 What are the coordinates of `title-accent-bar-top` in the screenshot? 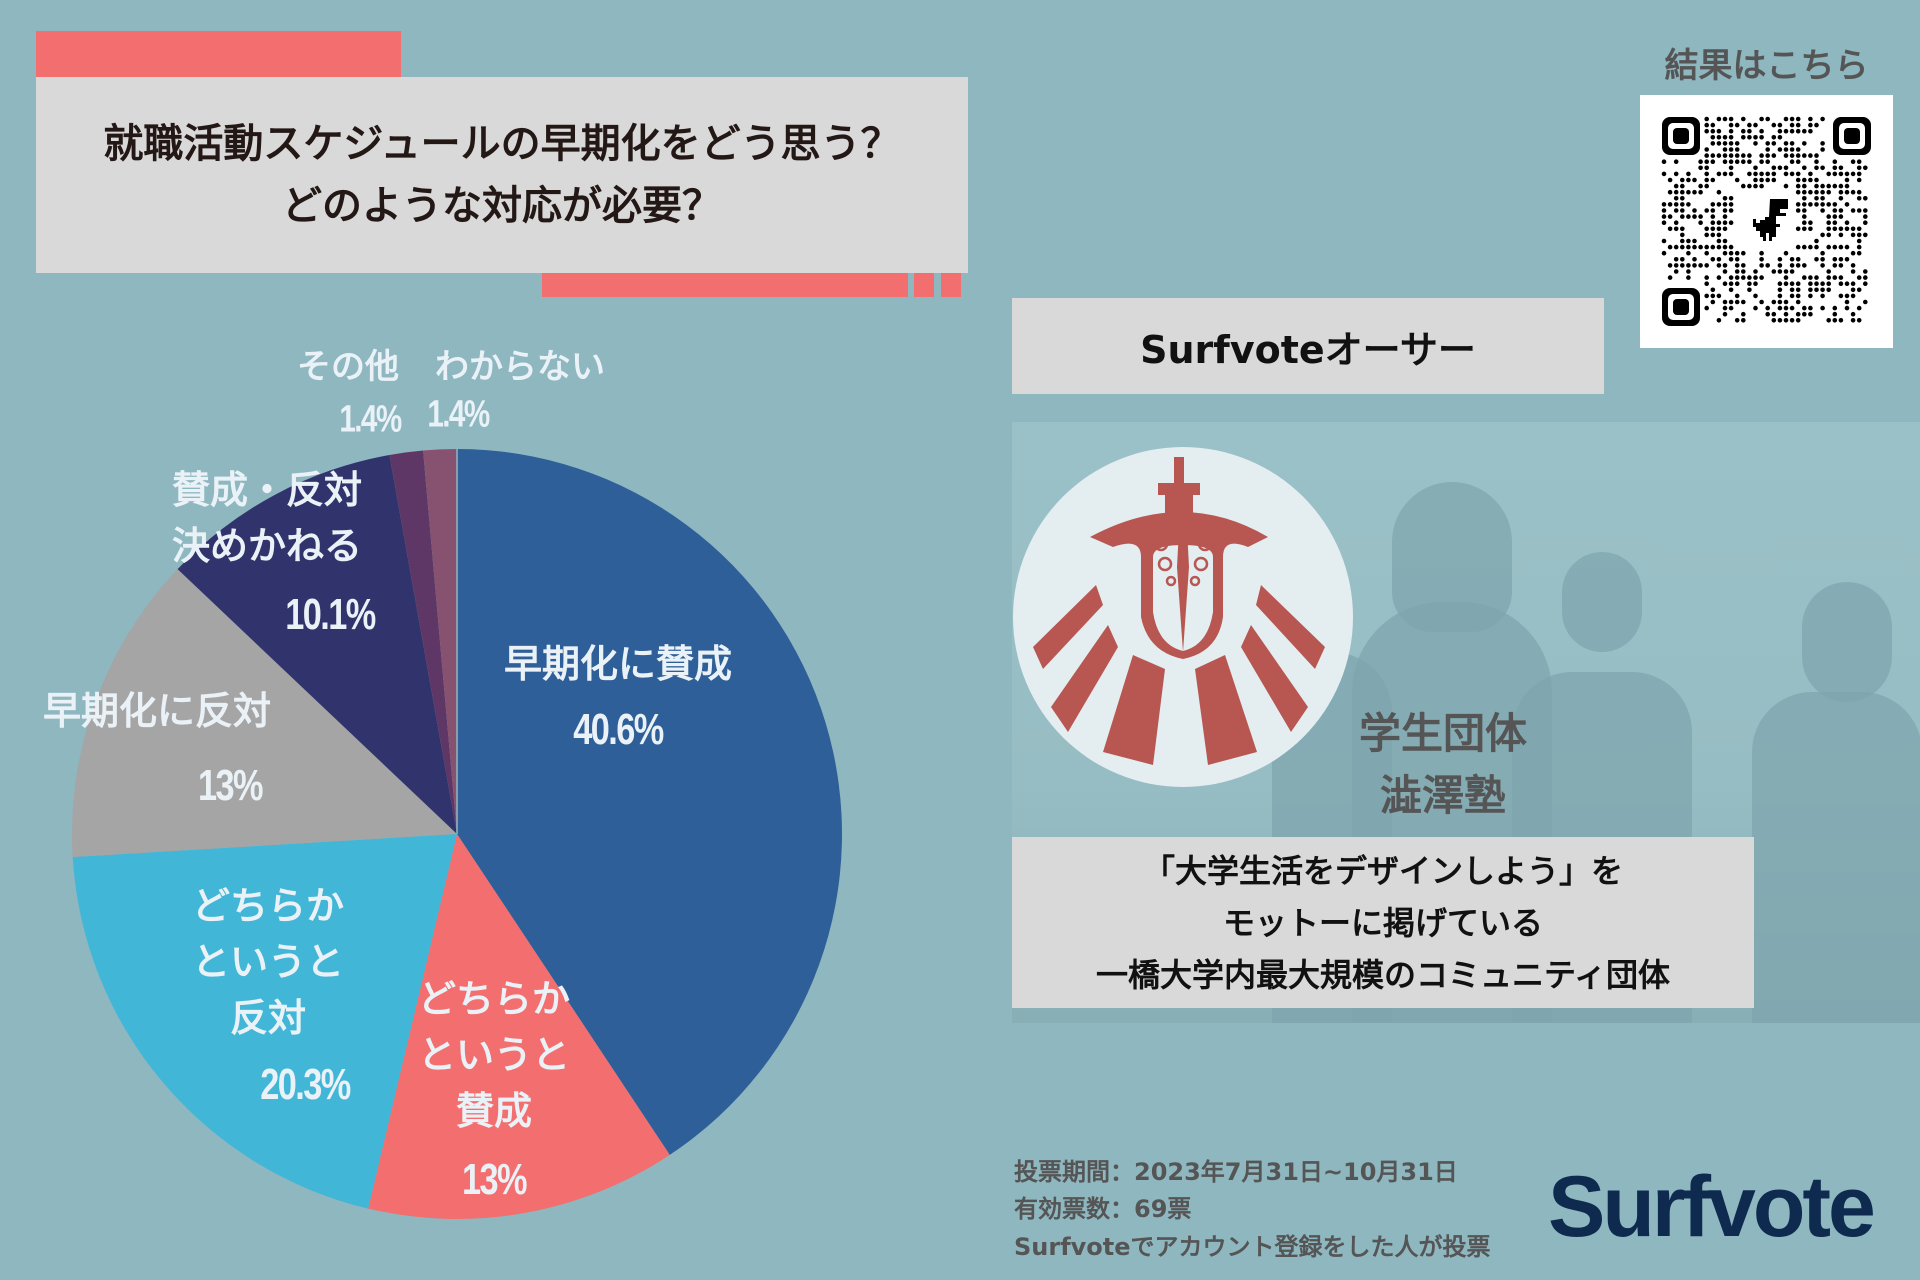 It's located at (218, 54).